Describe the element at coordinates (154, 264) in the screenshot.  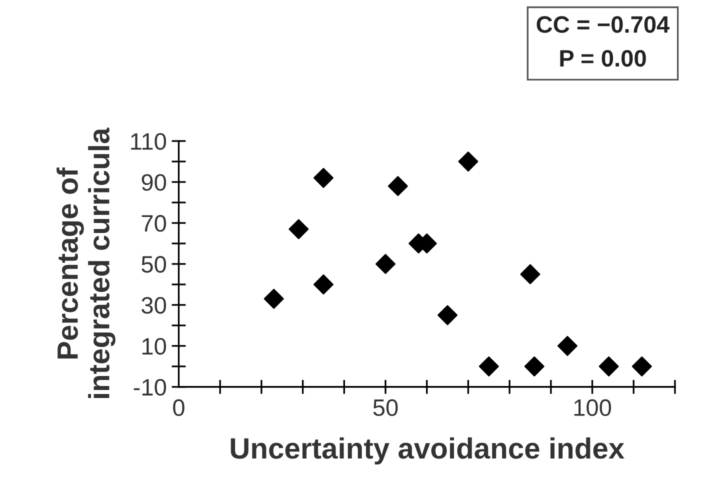
I see `y-tick-label: 50` at that location.